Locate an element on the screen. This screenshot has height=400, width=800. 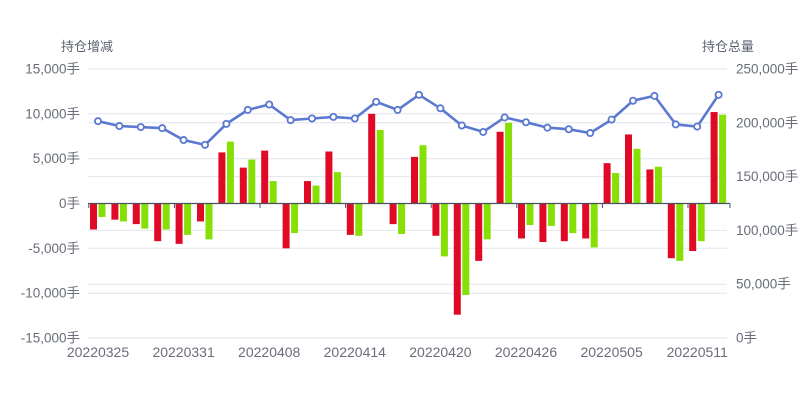
x-axis-label: 20220331 is located at coordinates (183, 352).